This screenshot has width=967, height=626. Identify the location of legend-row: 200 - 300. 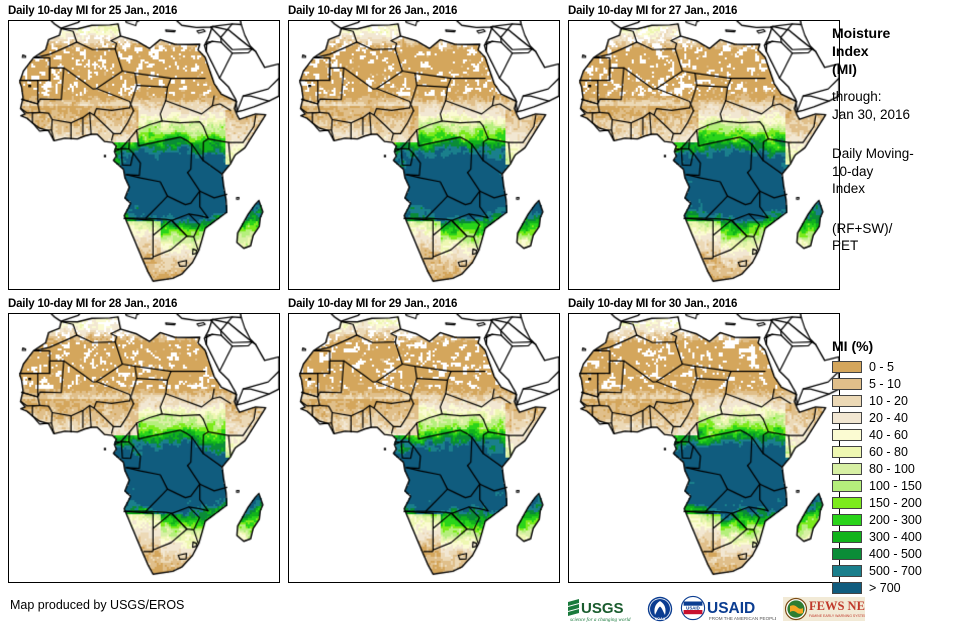
(898, 519).